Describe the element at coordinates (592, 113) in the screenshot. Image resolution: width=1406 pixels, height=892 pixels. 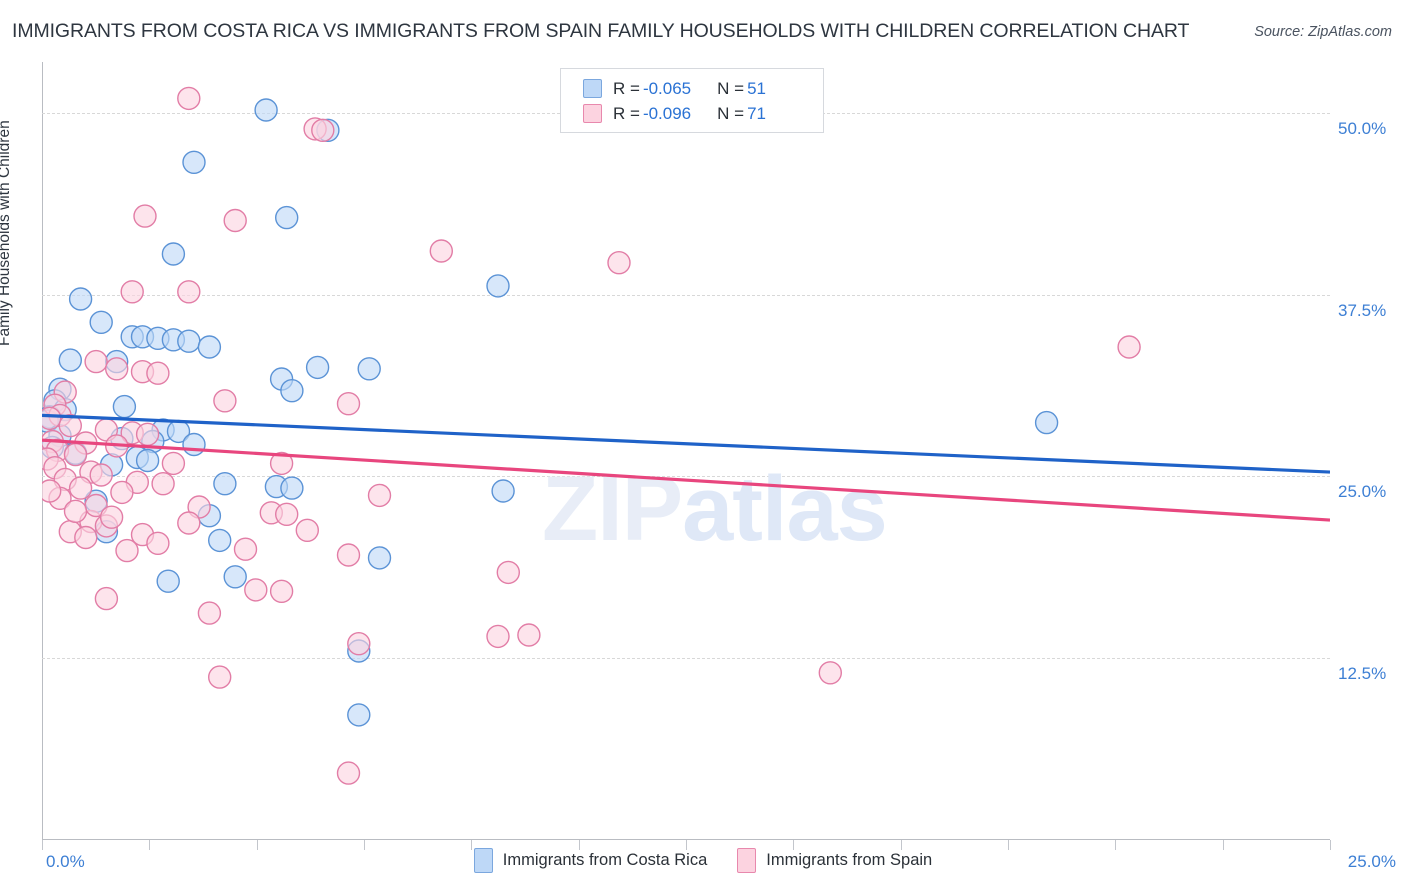
I see `stats-swatch-spain` at that location.